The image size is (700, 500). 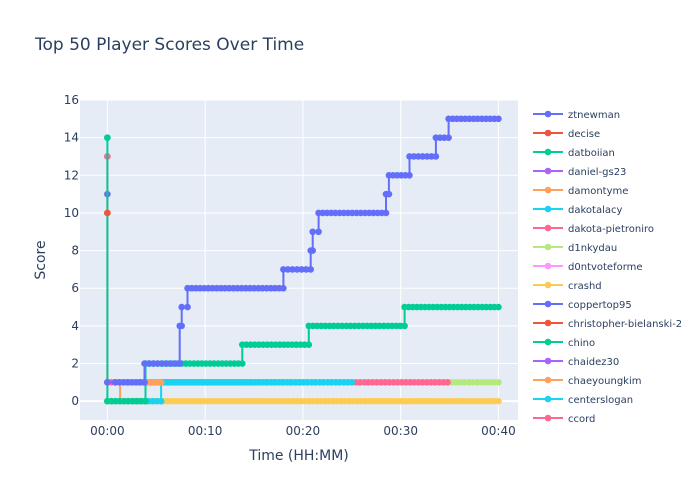 What do you see at coordinates (564, 419) in the screenshot?
I see `legend-item-ccord: ccord` at bounding box center [564, 419].